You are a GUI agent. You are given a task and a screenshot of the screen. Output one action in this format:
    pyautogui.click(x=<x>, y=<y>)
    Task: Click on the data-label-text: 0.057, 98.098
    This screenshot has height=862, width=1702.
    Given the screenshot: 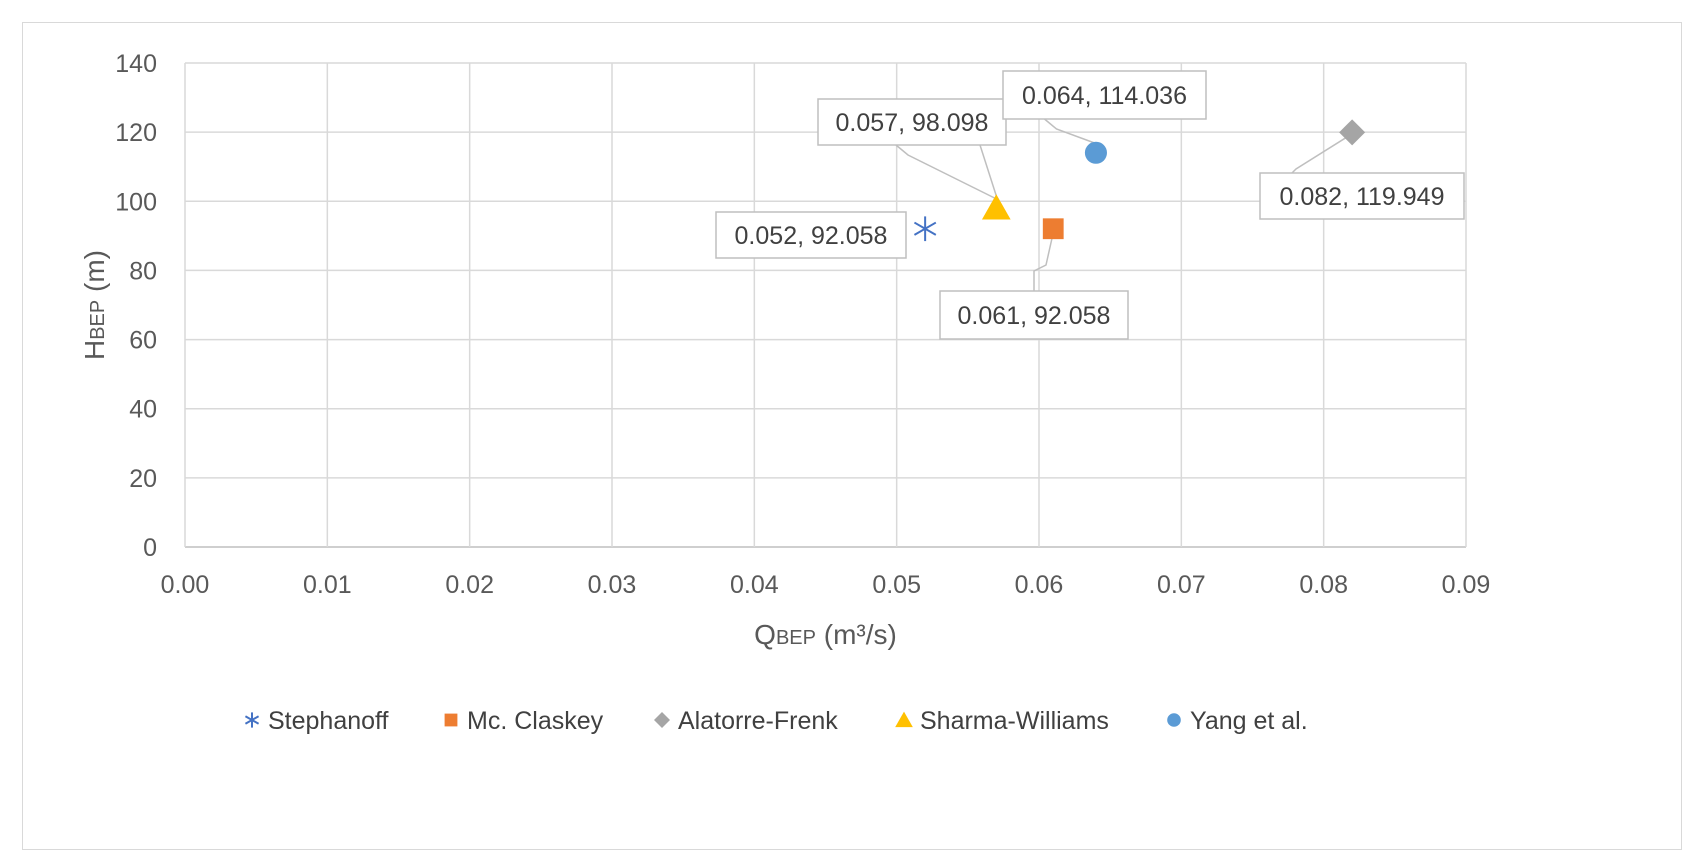 What is the action you would take?
    pyautogui.click(x=912, y=123)
    